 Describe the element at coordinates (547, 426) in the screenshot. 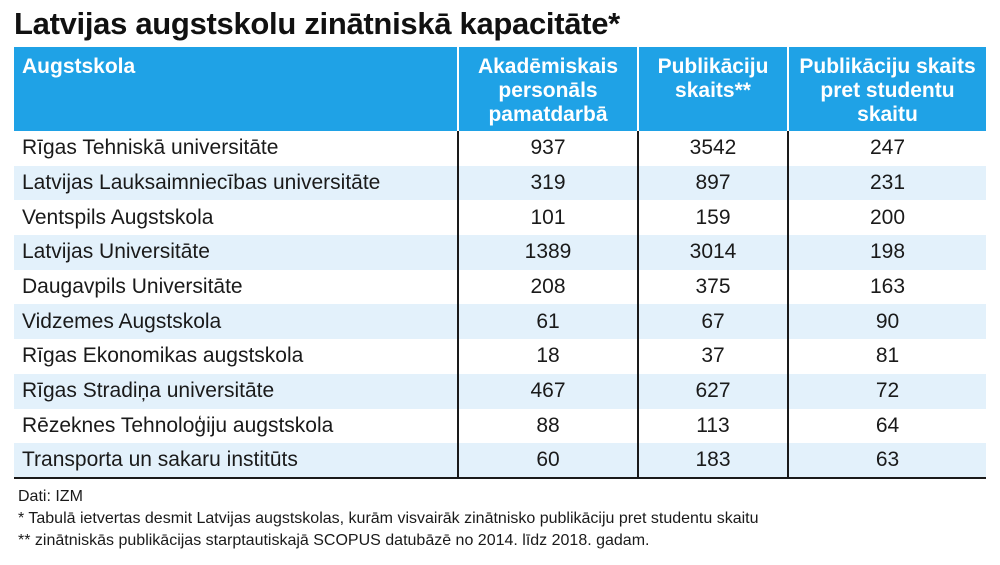

I see `cell-academic-staff: 88` at that location.